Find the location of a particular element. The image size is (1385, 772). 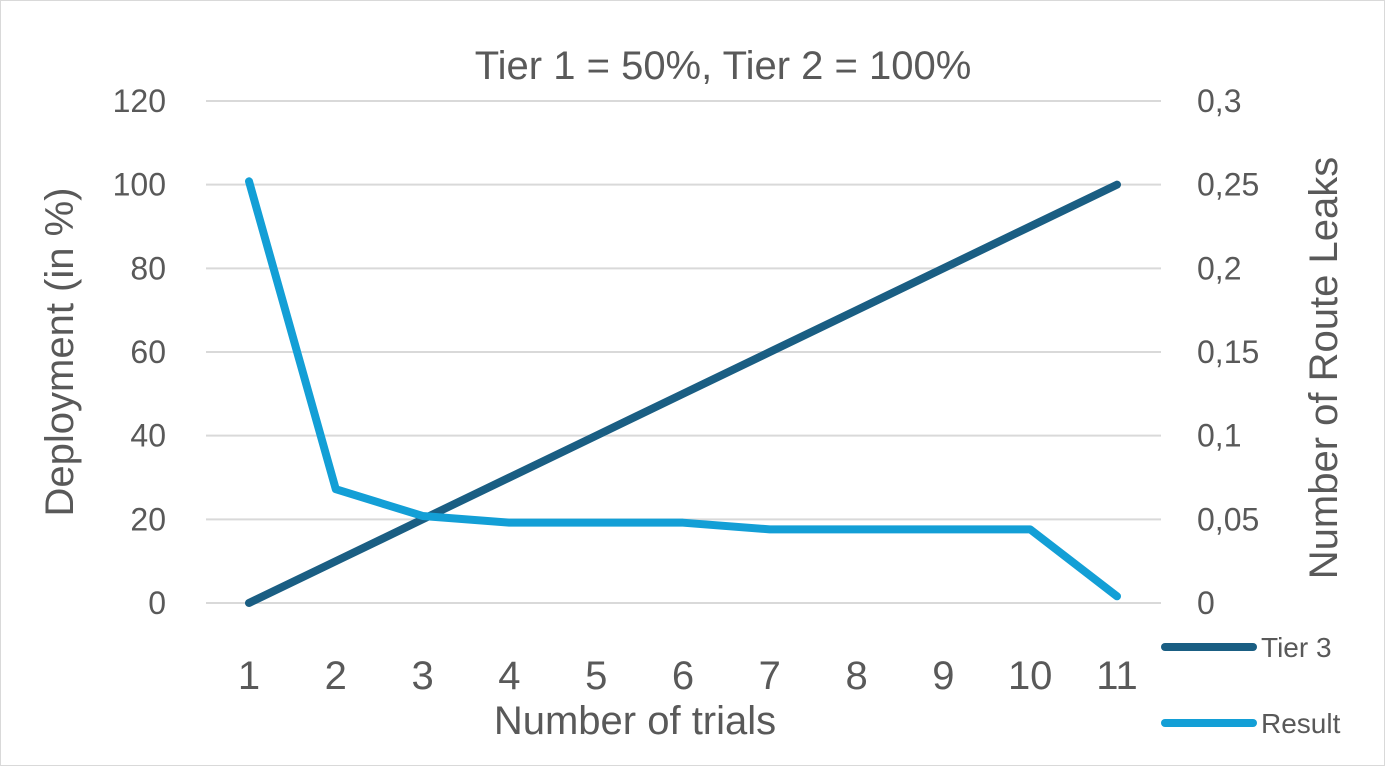

left-axis-ticks: 0 20 40 60 80 100 120 is located at coordinates (139, 352).